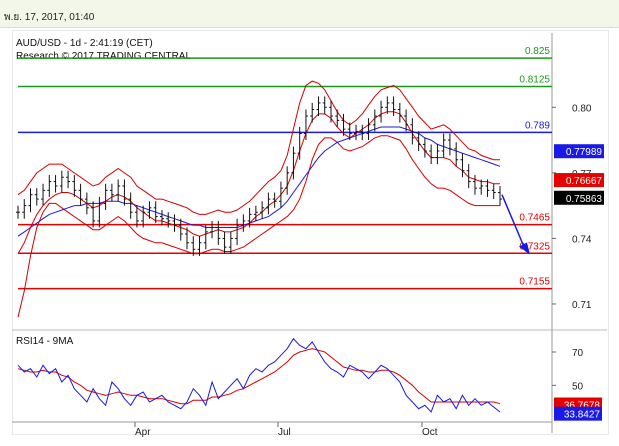 Image resolution: width=619 pixels, height=446 pixels. I want to click on rsi-tag-box, so click(578, 413).